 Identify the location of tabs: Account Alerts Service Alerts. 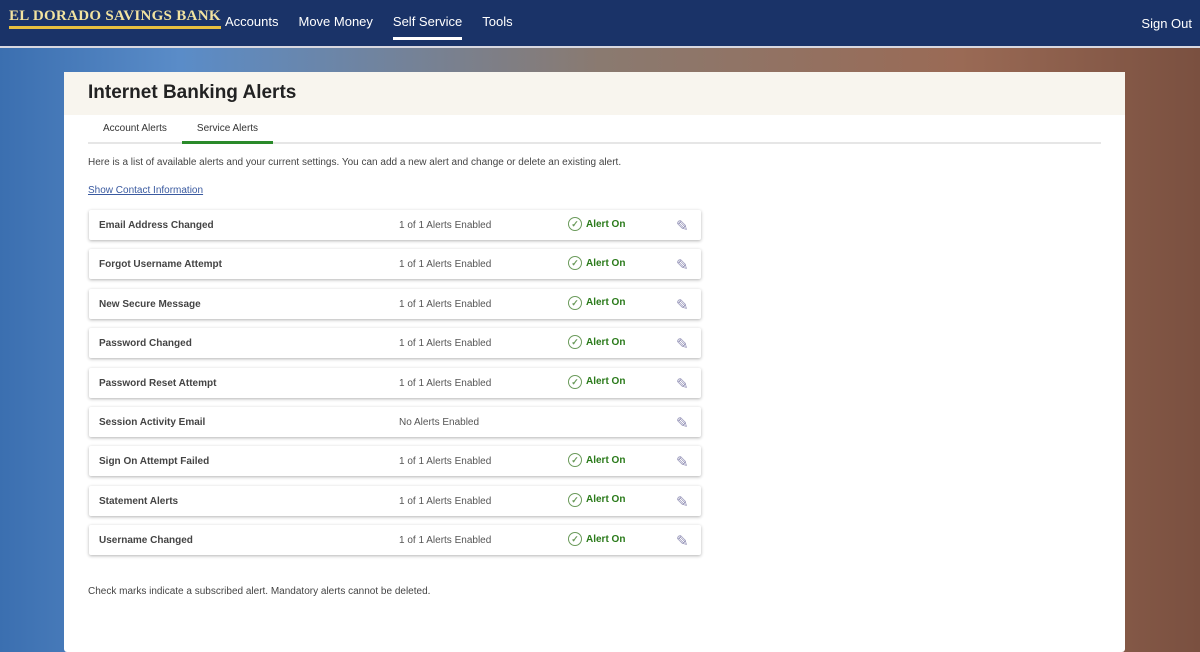
(594, 131).